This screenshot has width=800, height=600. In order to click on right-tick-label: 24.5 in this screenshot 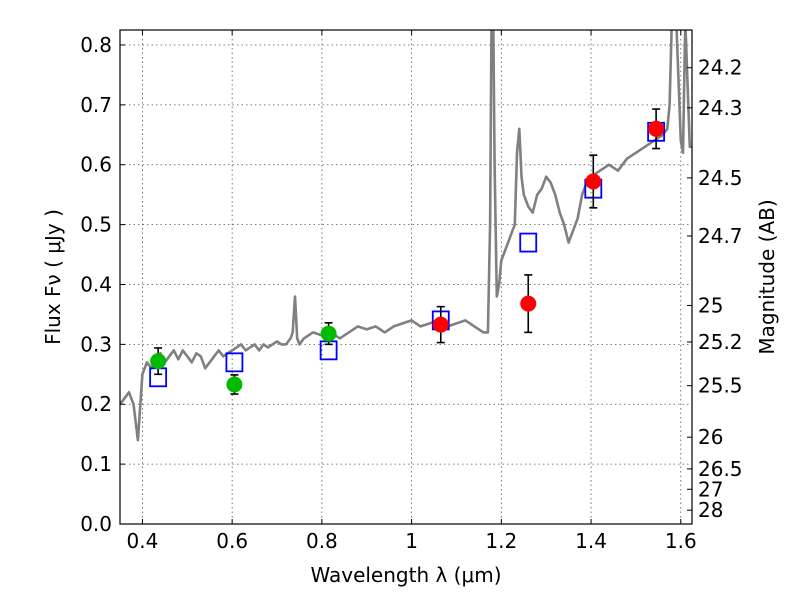, I will do `click(720, 178)`.